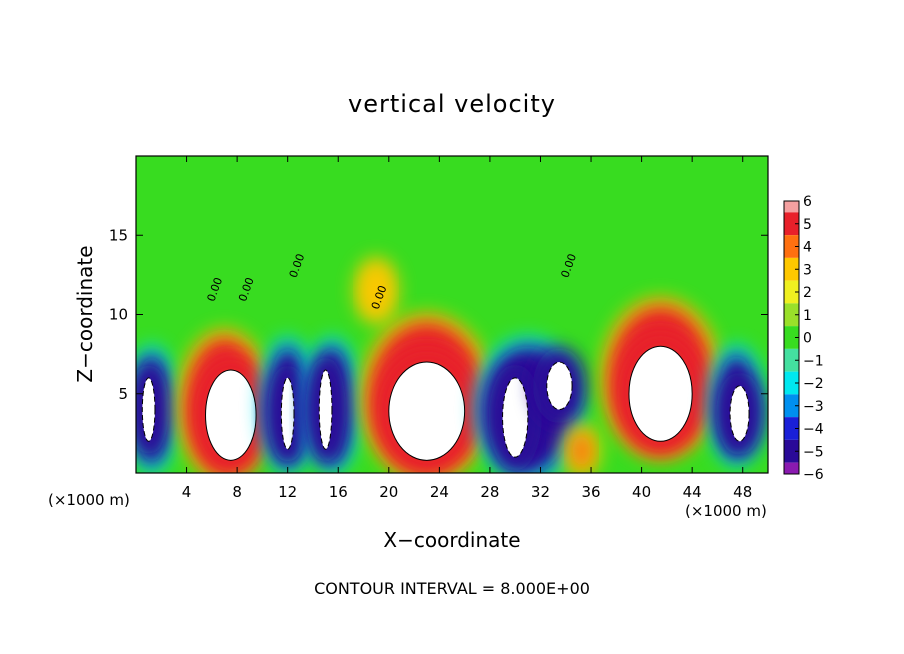 This screenshot has width=904, height=654. I want to click on colorbar-tick-label: 1, so click(807, 316).